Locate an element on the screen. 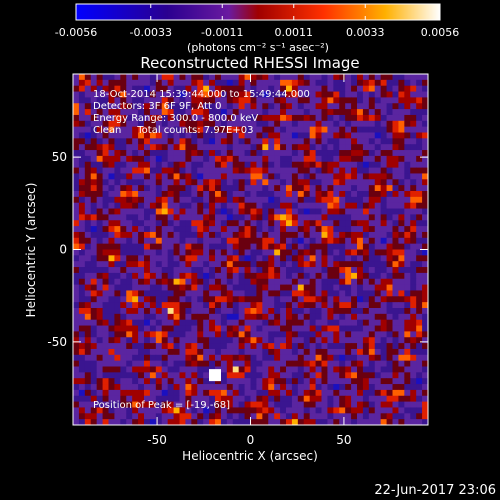 Image resolution: width=500 pixels, height=500 pixels. colorbar-tick-label: -0.0056 is located at coordinates (76, 32).